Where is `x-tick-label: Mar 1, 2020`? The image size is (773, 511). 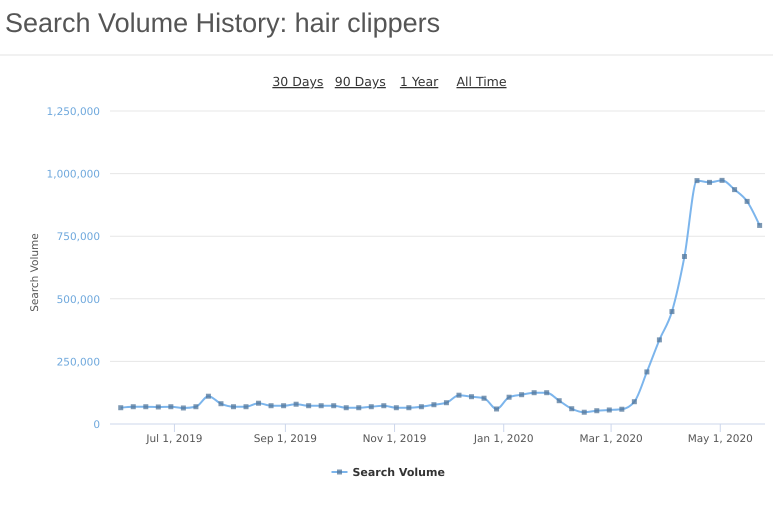 x-tick-label: Mar 1, 2020 is located at coordinates (611, 439).